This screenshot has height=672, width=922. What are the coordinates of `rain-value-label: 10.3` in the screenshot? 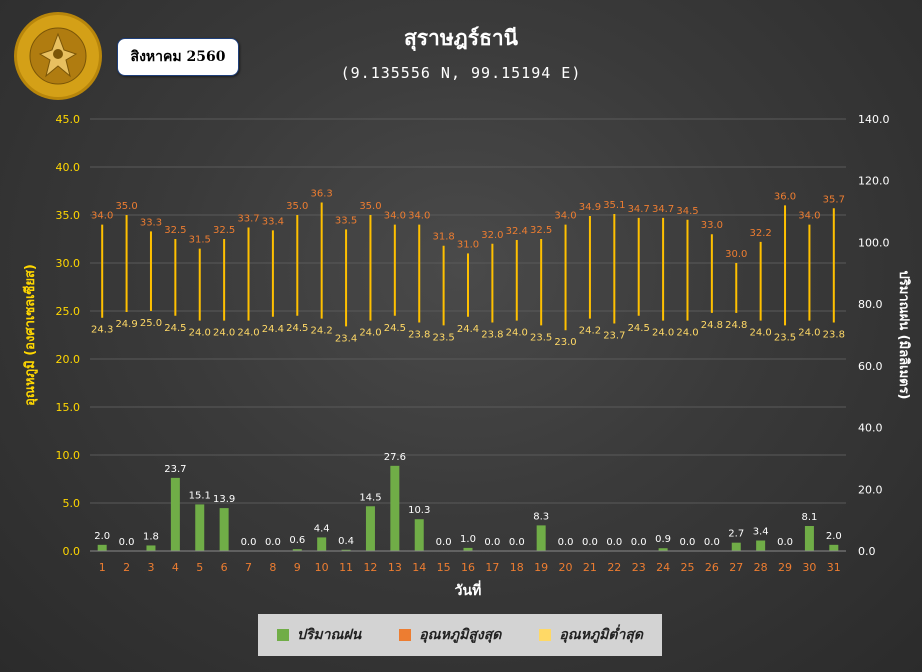 It's located at (419, 510).